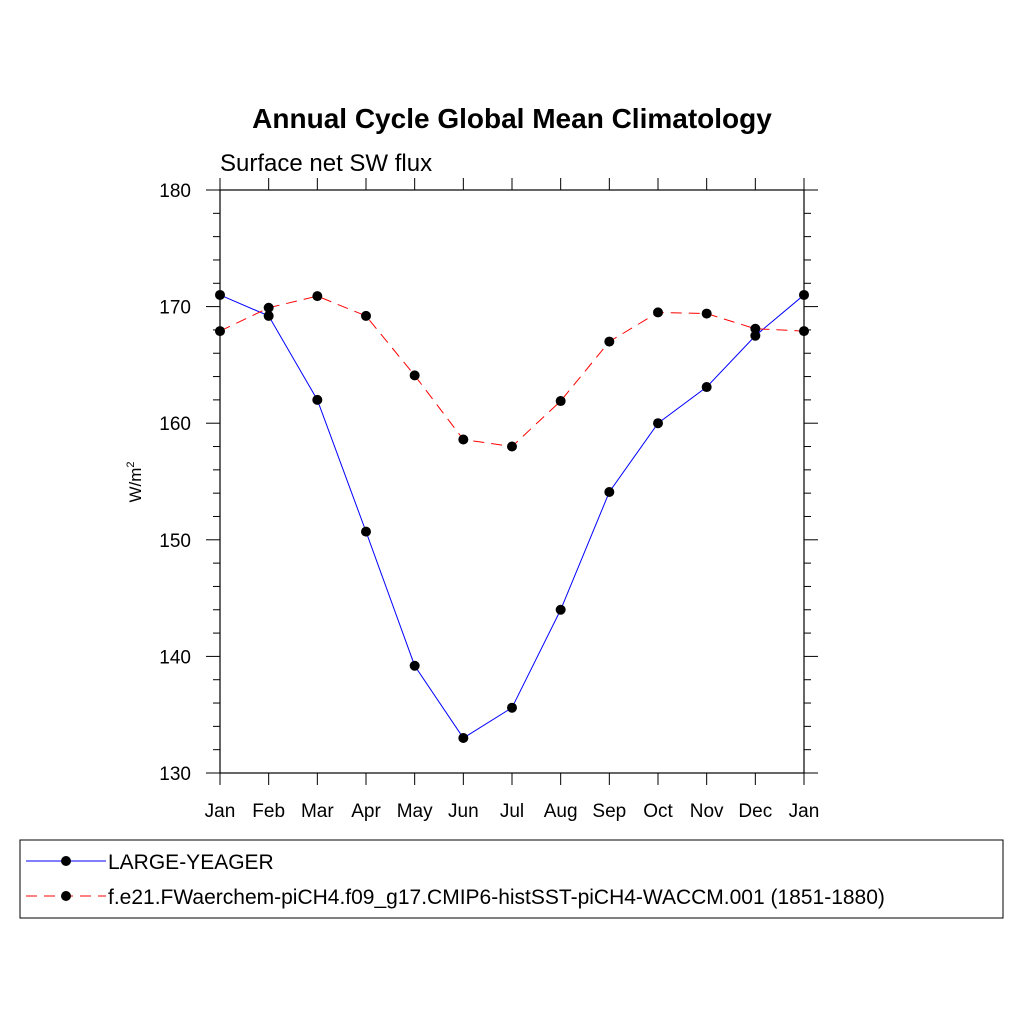 This screenshot has width=1024, height=1024. I want to click on y-tick-label: 180, so click(175, 191).